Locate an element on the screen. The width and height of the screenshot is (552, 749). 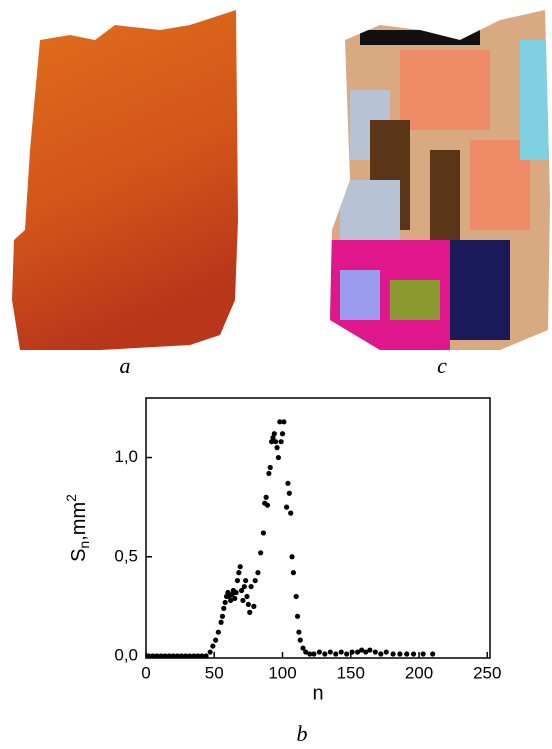
y-axis-label-part: 2 is located at coordinates (71, 498).